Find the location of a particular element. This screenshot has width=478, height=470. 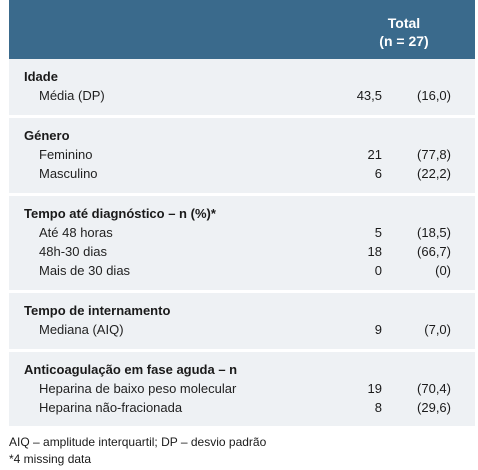

48h30d-label: 48h-30 dias is located at coordinates (73, 251).